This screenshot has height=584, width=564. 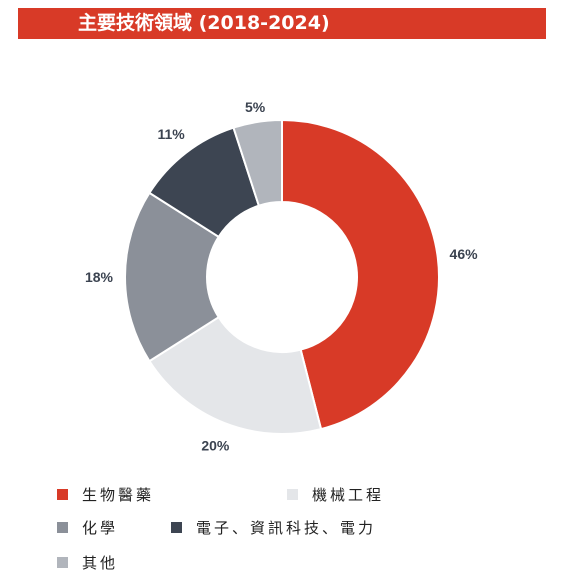 What do you see at coordinates (171, 134) in the screenshot?
I see `slice-percent-label: 11%` at bounding box center [171, 134].